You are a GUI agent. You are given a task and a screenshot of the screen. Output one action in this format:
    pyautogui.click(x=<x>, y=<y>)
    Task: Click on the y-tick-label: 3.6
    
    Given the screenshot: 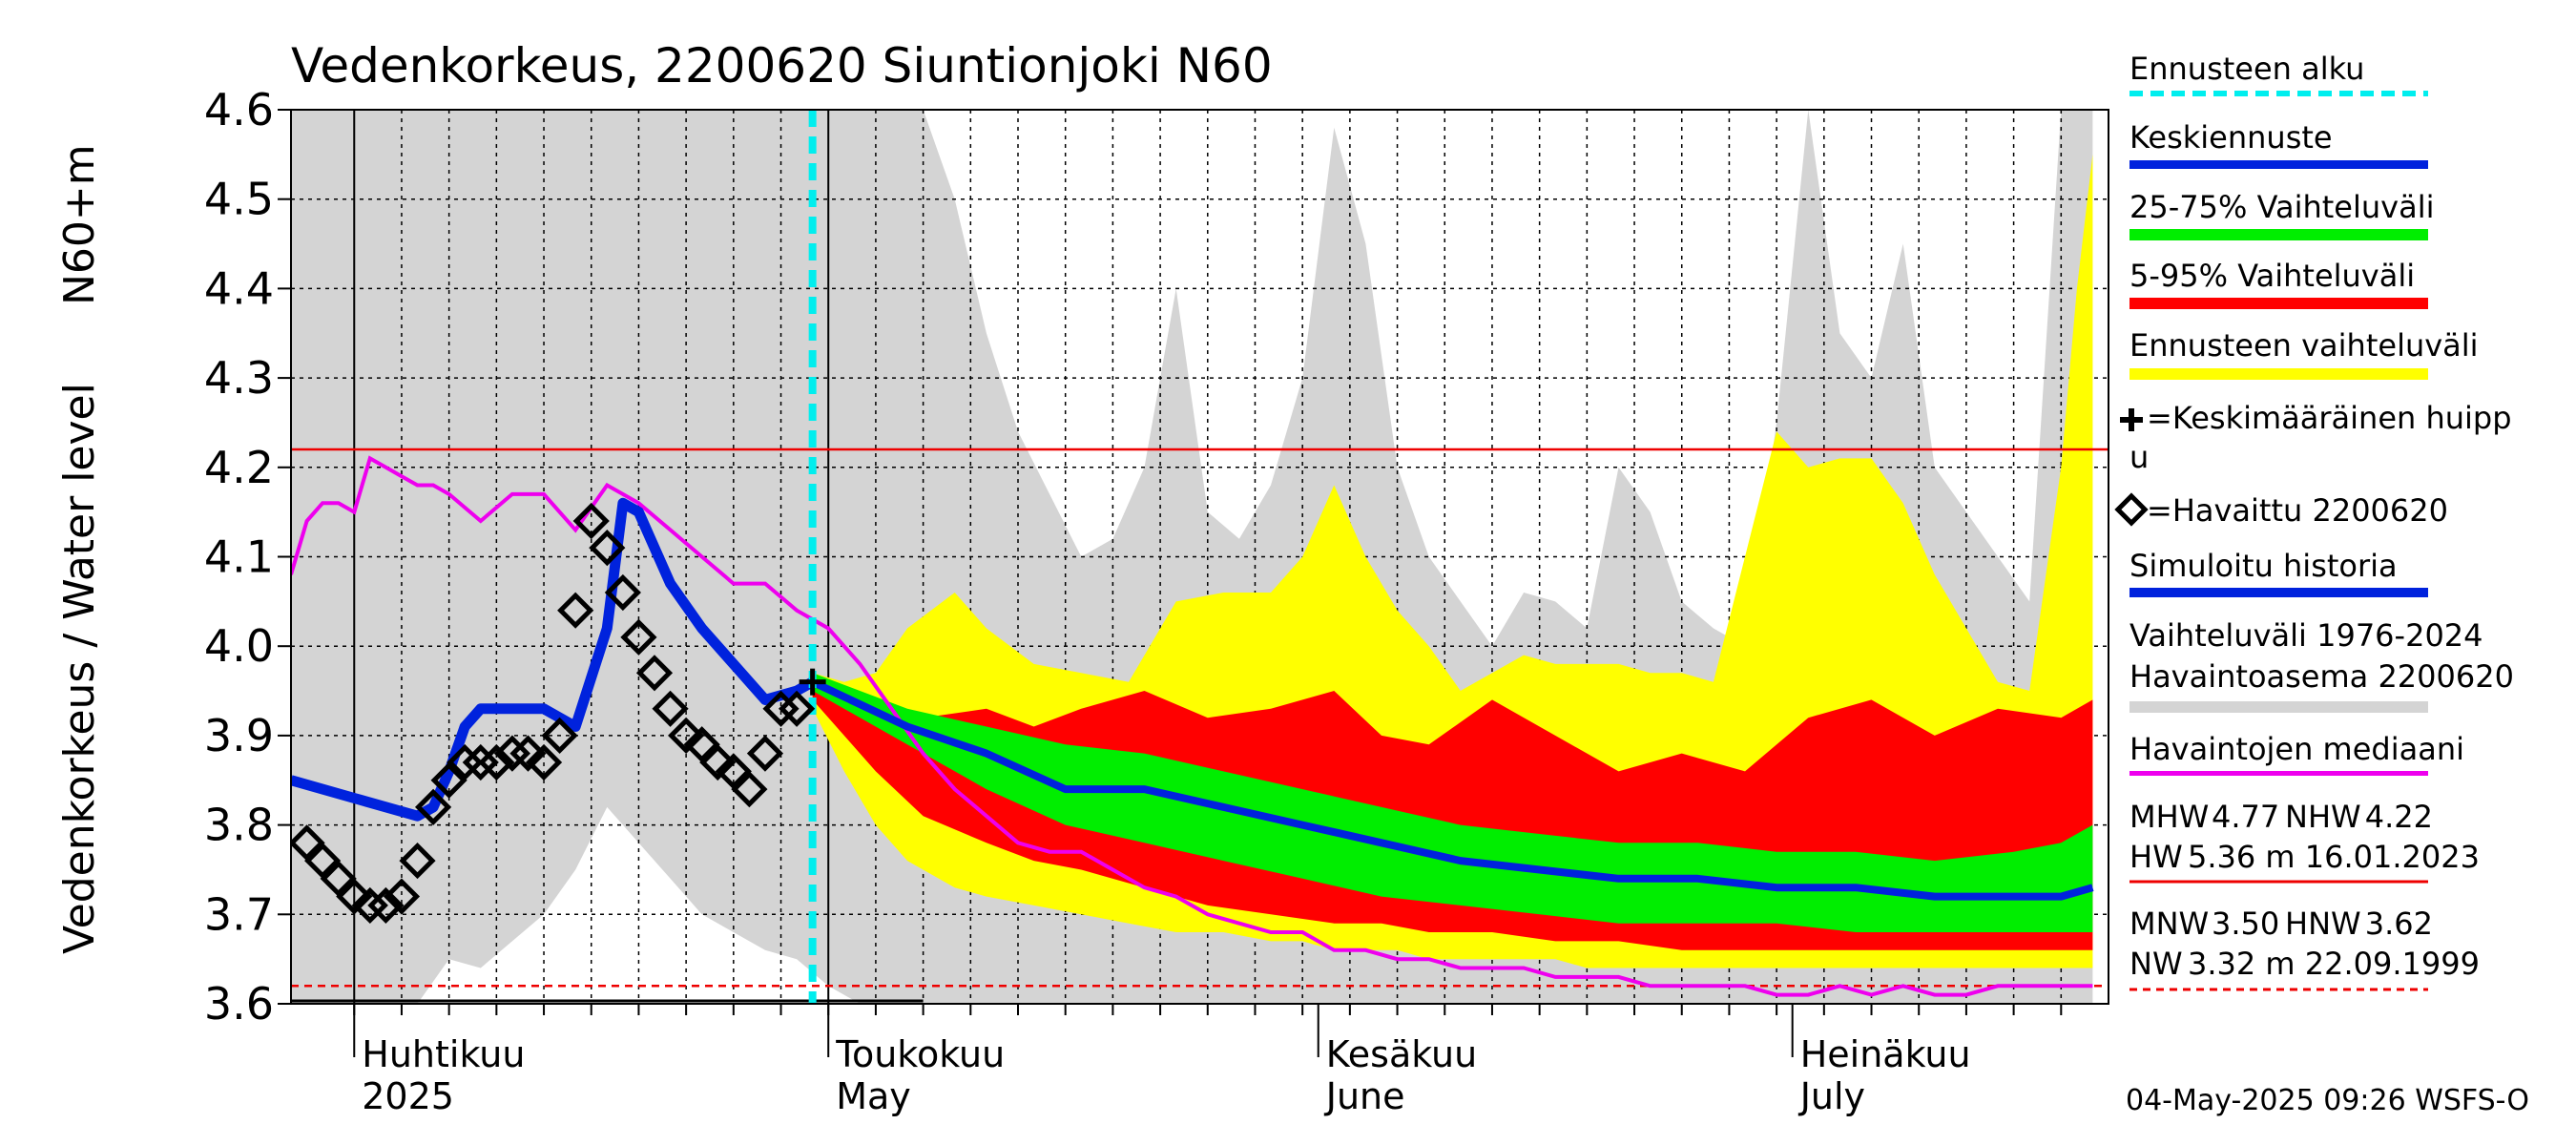 What is the action you would take?
    pyautogui.click(x=239, y=1004)
    